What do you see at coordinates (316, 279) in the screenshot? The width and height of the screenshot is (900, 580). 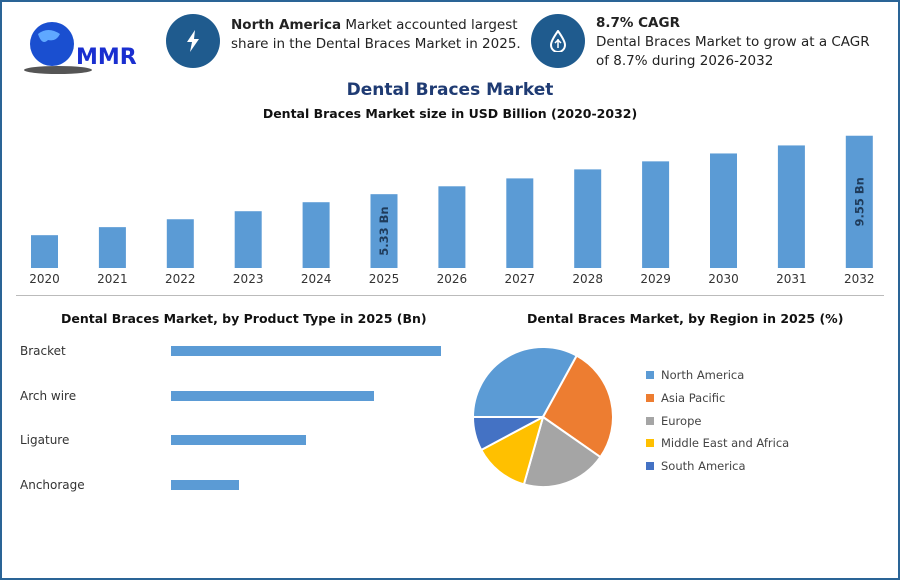 I see `x-tick-2024: 2024` at bounding box center [316, 279].